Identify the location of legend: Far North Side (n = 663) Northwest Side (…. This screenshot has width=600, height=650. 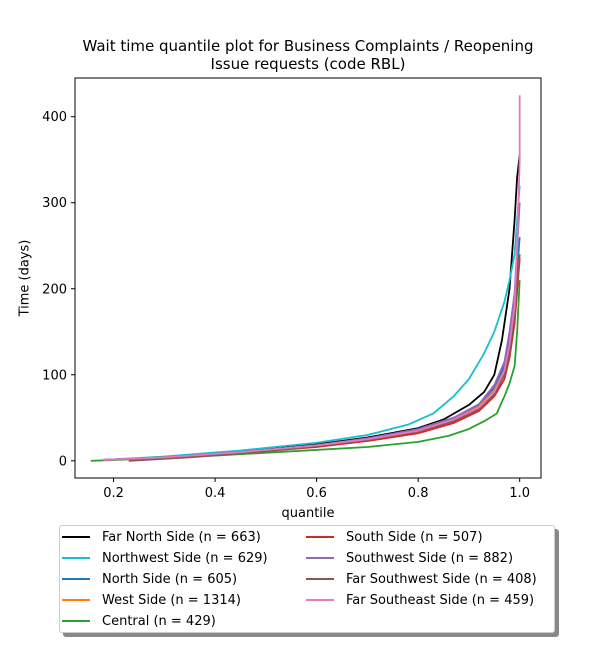
(307, 579).